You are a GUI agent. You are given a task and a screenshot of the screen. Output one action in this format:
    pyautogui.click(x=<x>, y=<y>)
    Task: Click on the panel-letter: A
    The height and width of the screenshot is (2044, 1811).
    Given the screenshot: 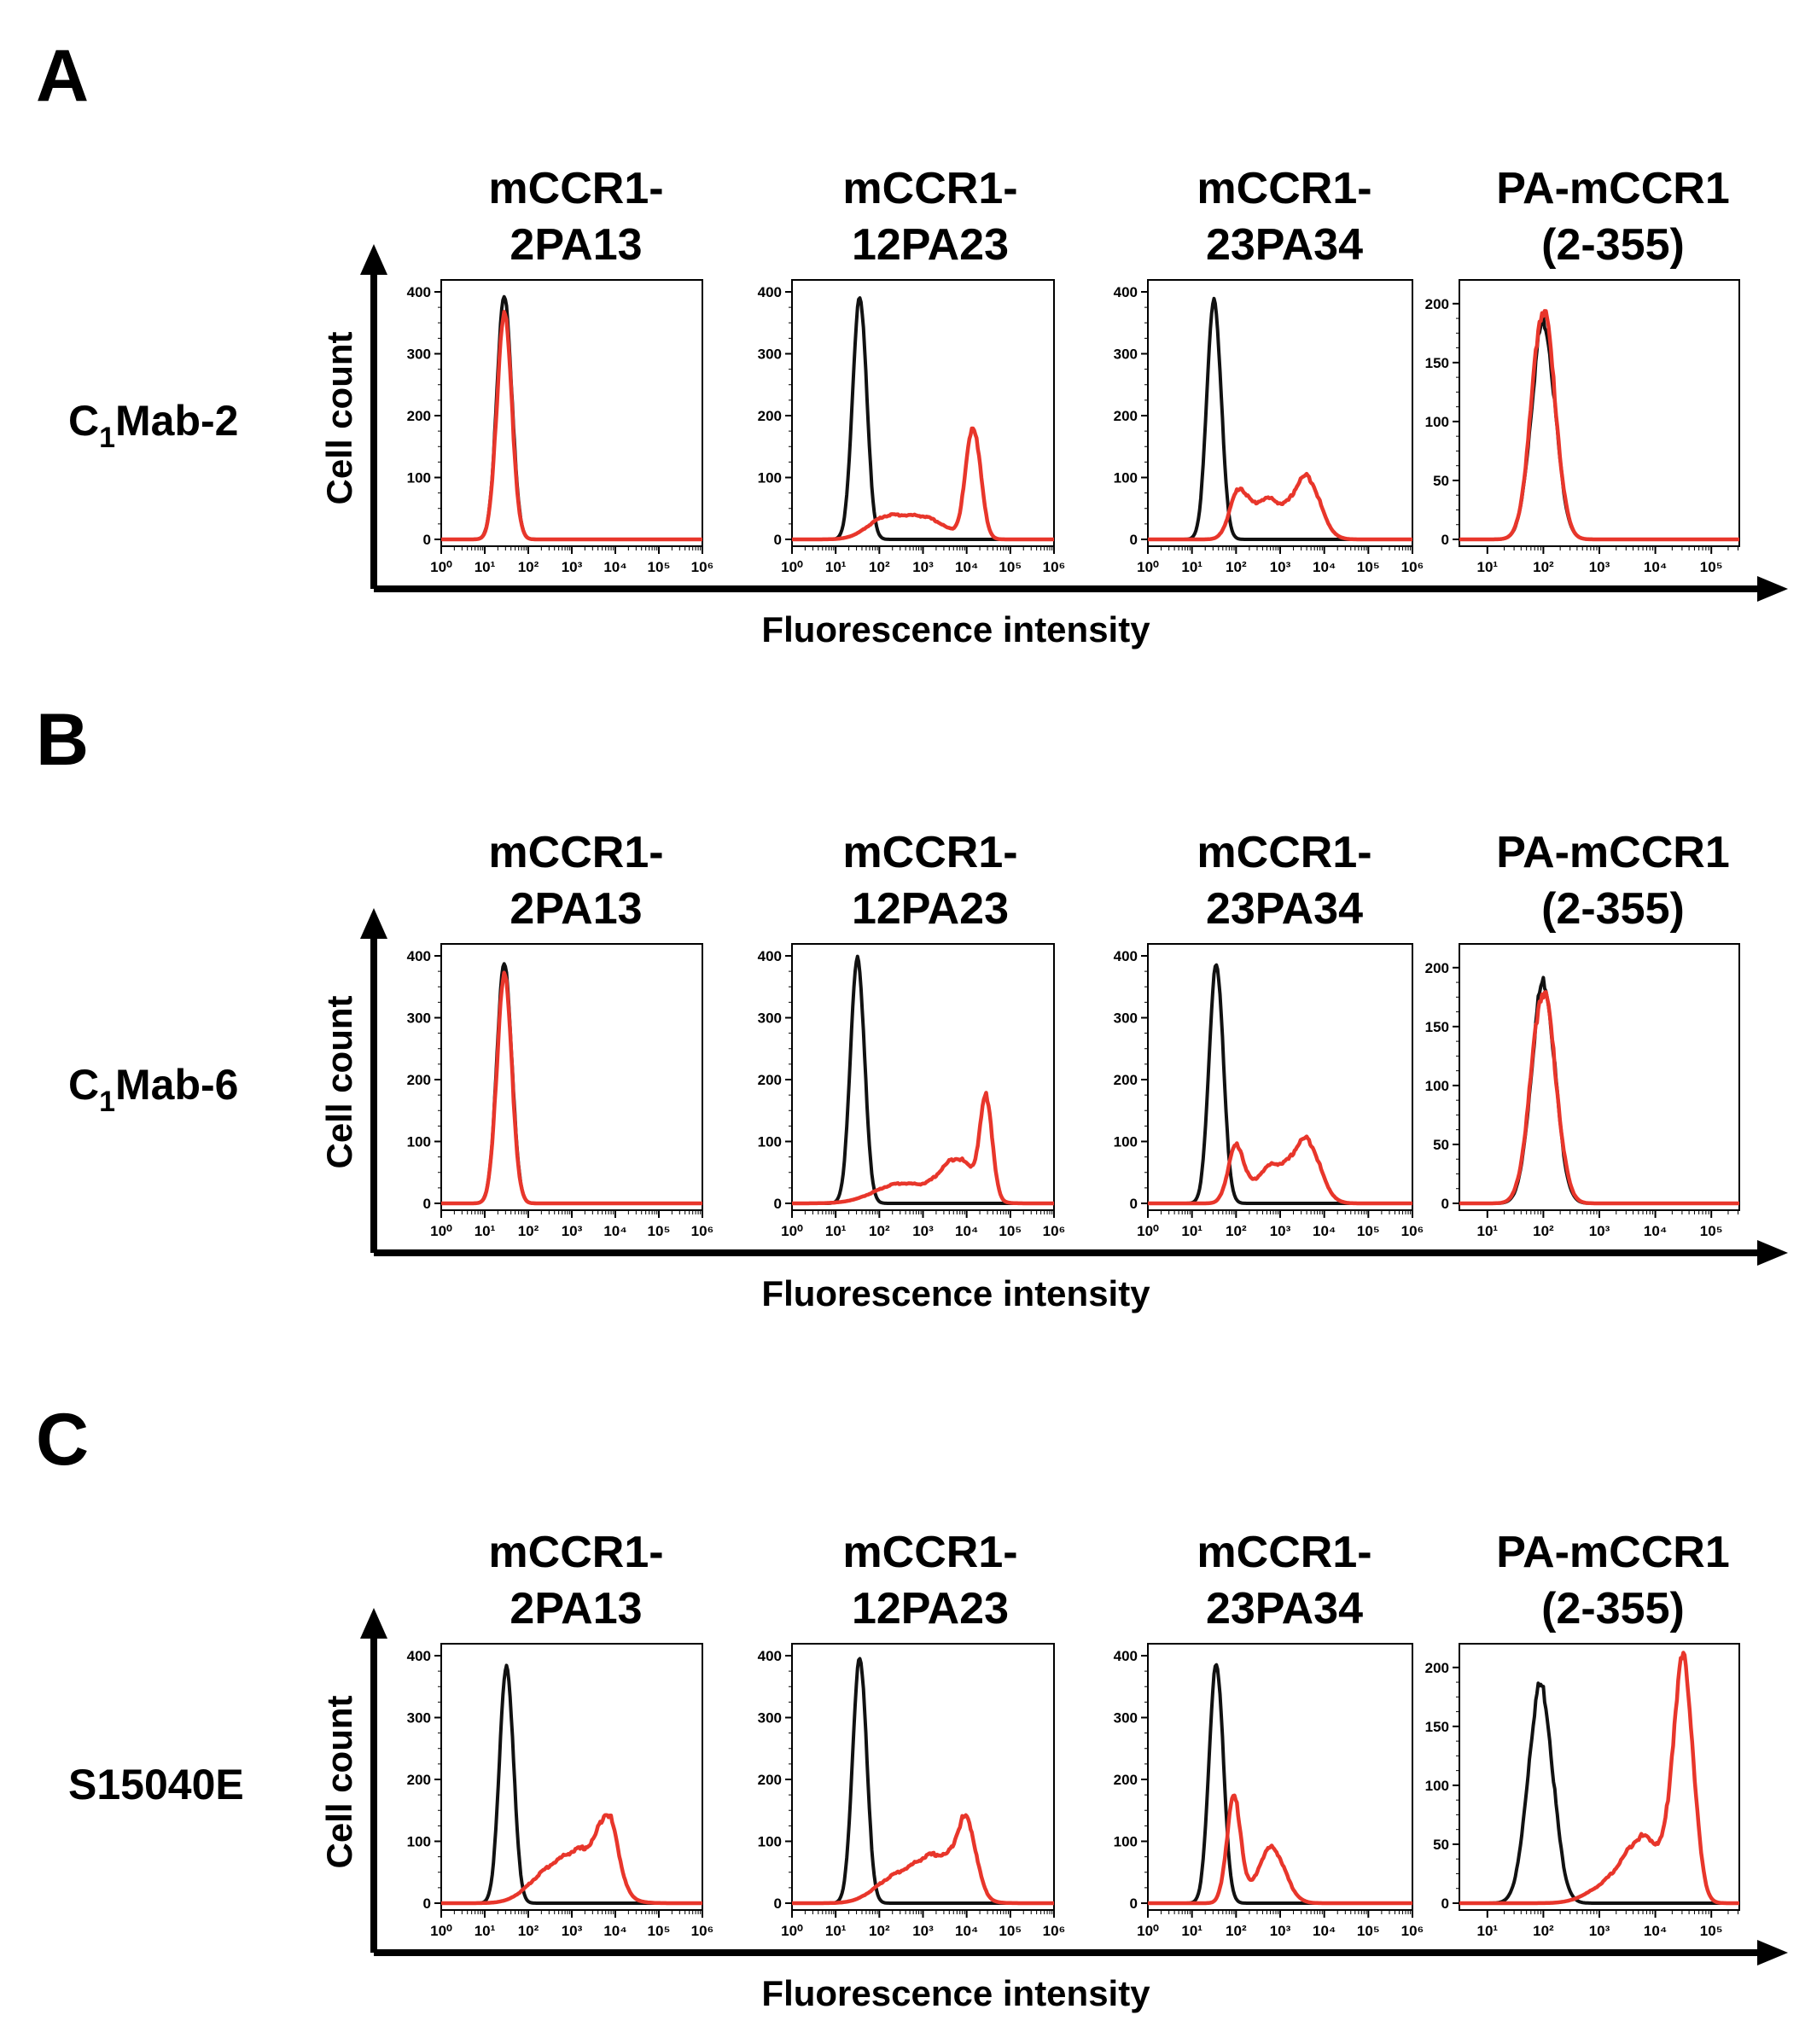 What is the action you would take?
    pyautogui.click(x=62, y=76)
    